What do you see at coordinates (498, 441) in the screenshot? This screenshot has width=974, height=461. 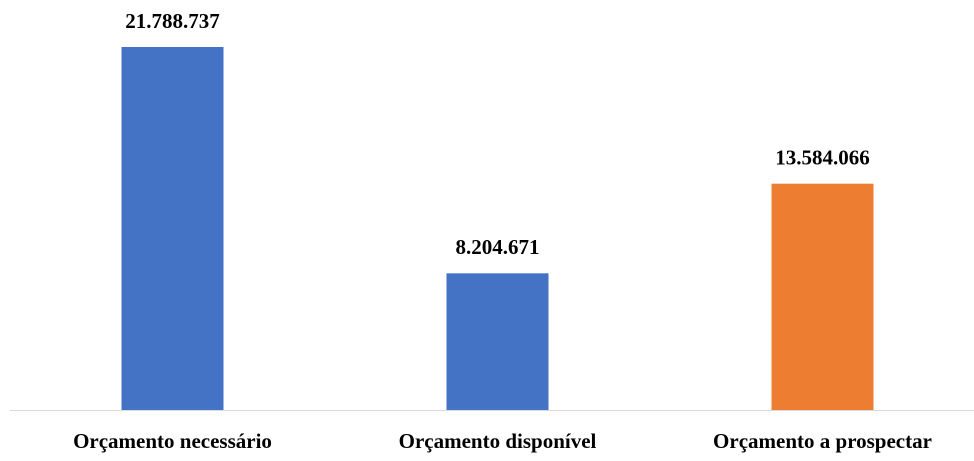 I see `x-tick-label: Orçamento disponível` at bounding box center [498, 441].